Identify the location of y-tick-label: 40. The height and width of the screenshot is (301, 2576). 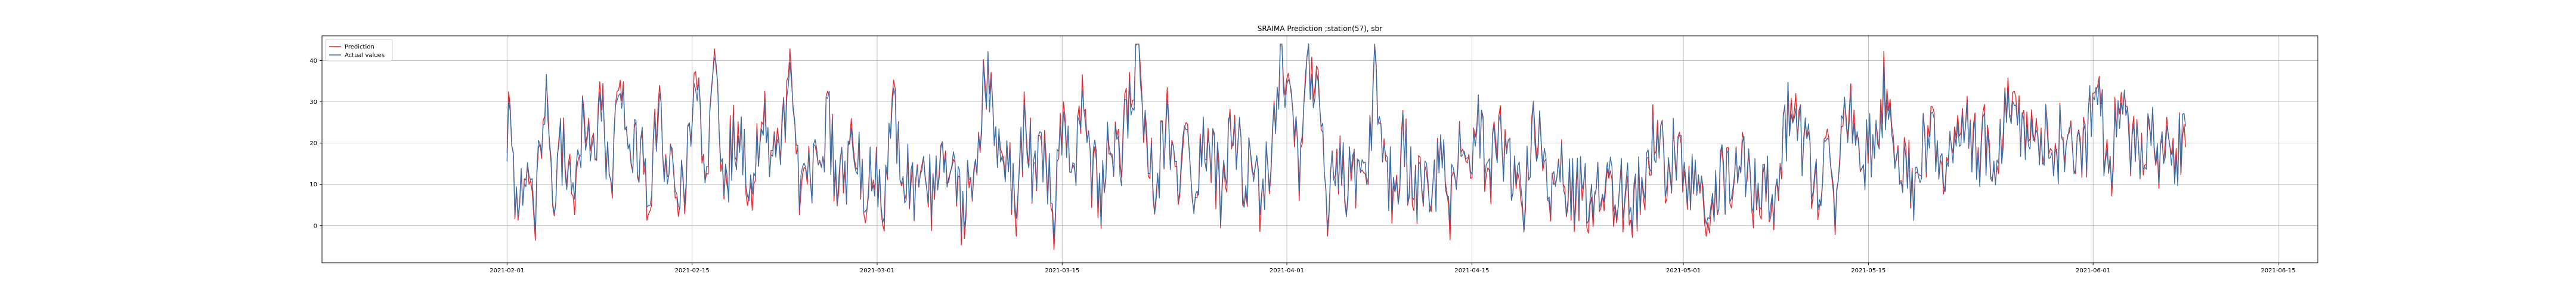
(313, 61).